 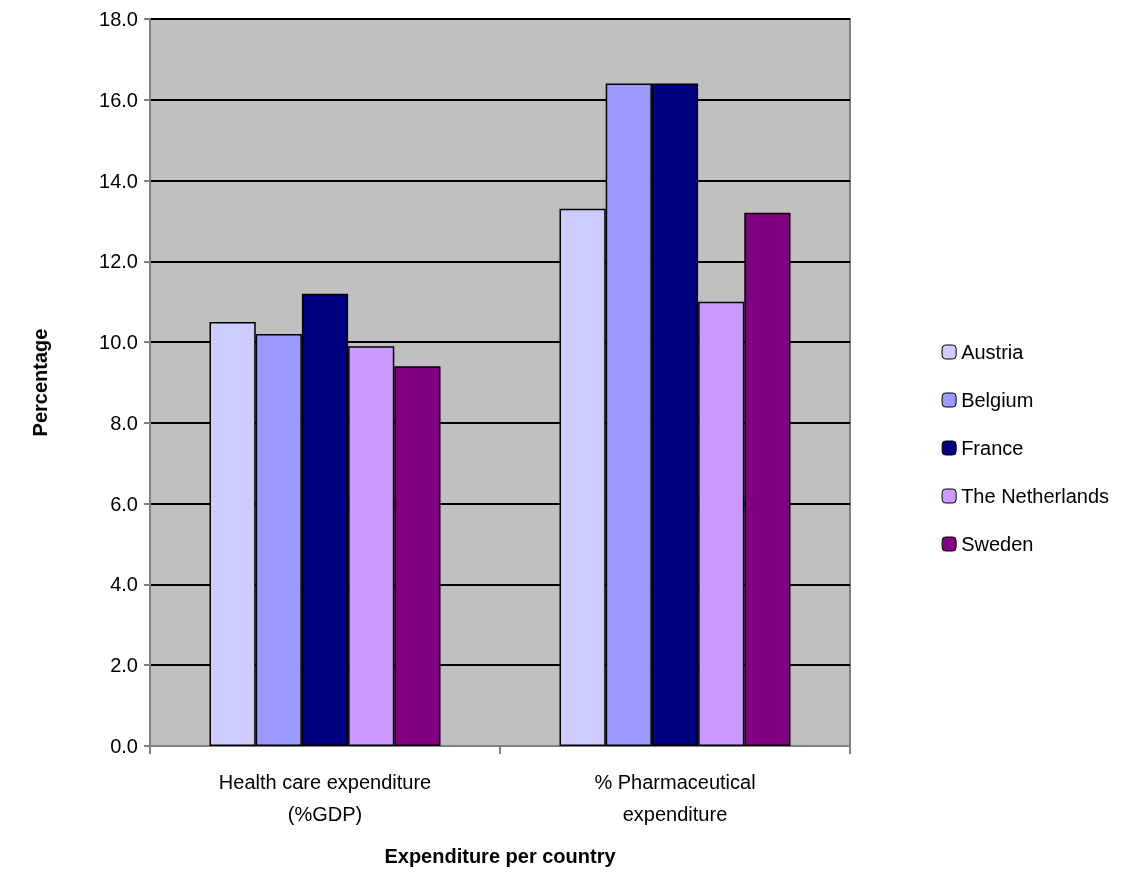 What do you see at coordinates (124, 584) in the screenshot?
I see `y-tick-label: 4.0` at bounding box center [124, 584].